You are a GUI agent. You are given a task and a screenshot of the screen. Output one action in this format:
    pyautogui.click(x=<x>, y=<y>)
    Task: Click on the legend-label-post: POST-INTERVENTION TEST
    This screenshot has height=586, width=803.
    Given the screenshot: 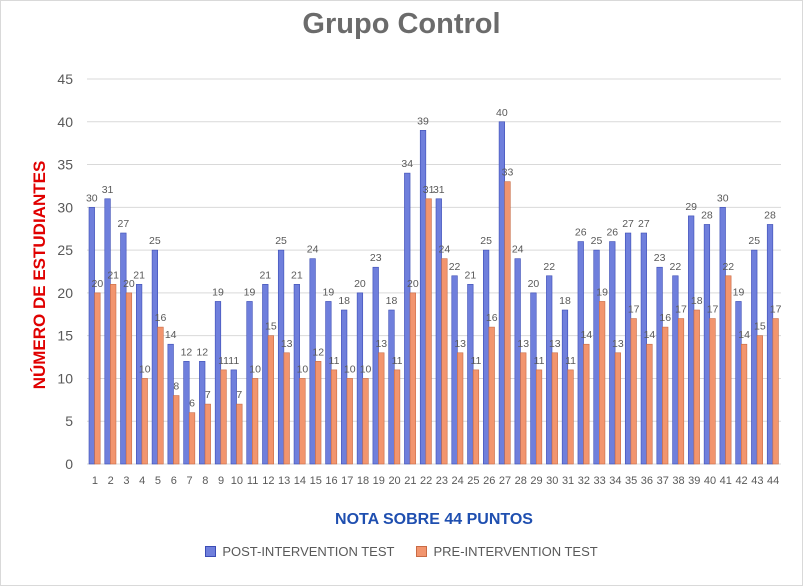 What is the action you would take?
    pyautogui.click(x=308, y=551)
    